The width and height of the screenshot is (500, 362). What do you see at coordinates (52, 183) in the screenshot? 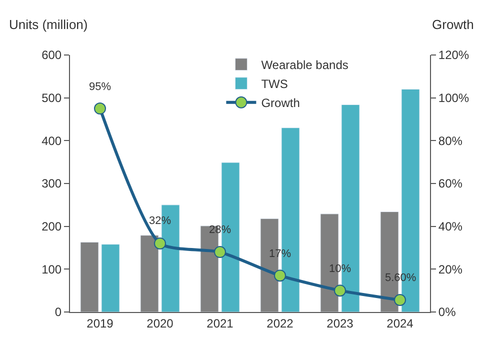
I see `y-tick-label: 300` at bounding box center [52, 183].